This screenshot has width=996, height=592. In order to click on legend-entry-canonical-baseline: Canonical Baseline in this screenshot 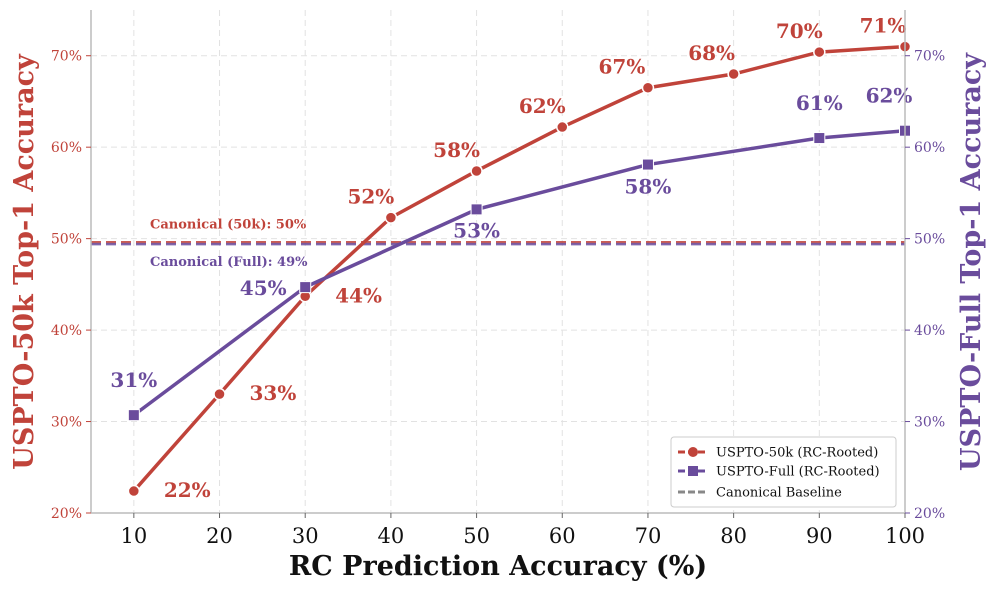, I will do `click(760, 493)`.